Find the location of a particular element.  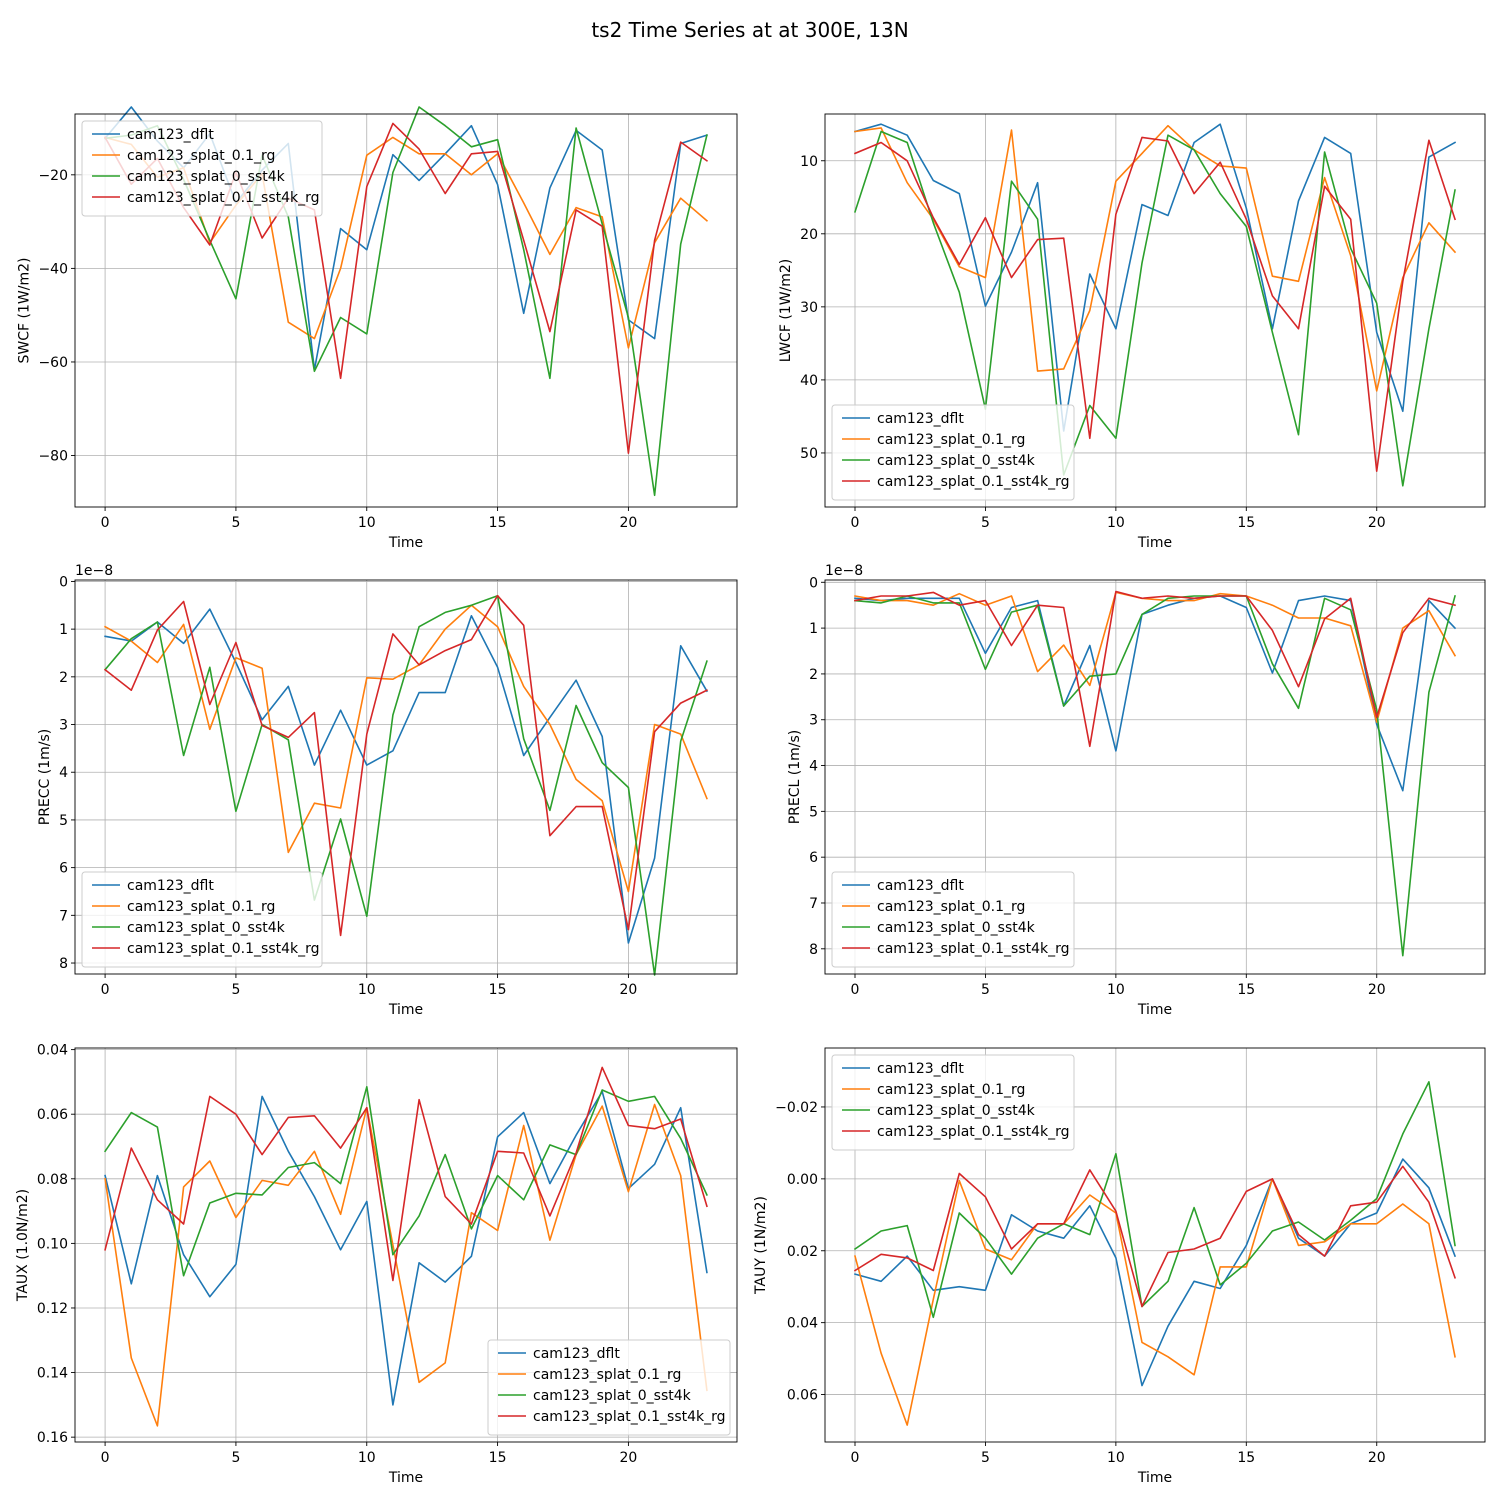

y-axis-label: TAUX (1.0N/m2) is located at coordinates (23, 1245).